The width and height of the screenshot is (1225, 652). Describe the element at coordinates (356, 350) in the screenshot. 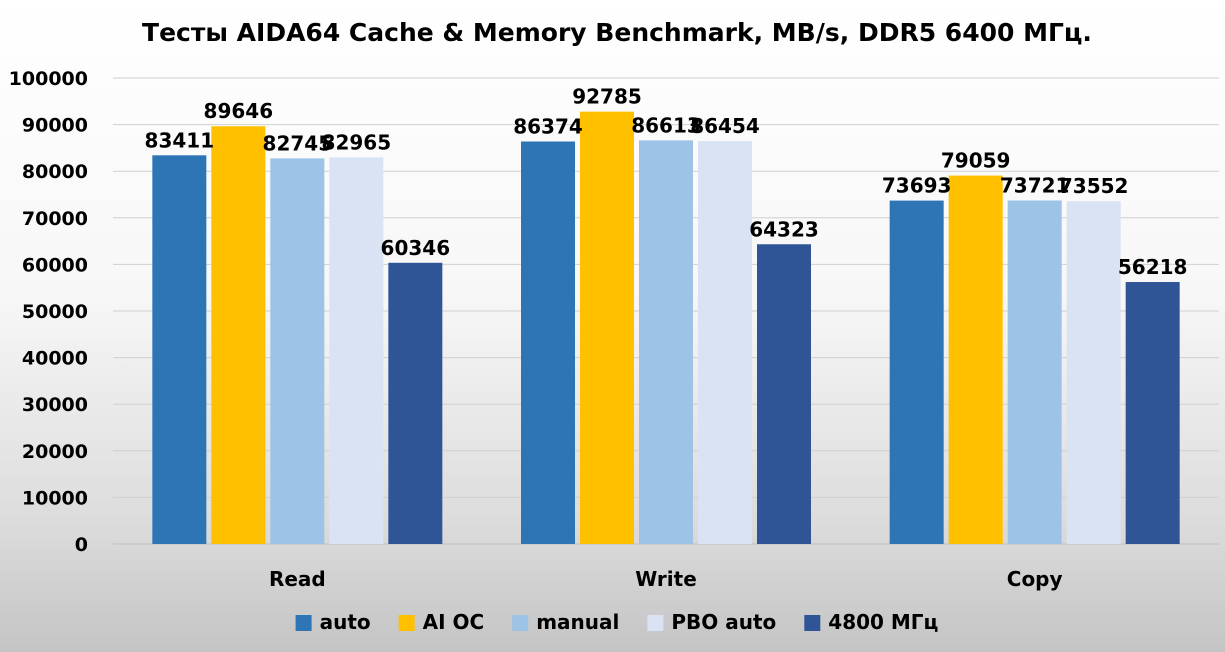

I see `bar-pbo-auto-read` at that location.